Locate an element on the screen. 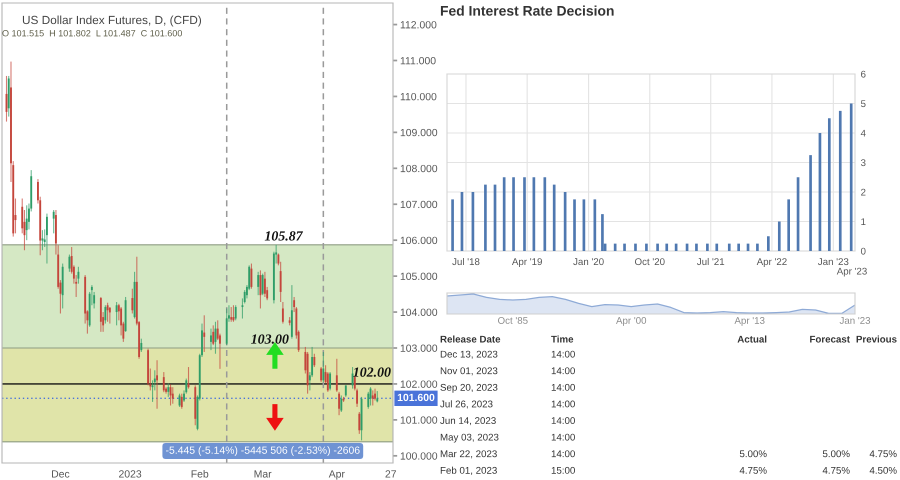 The image size is (900, 480). y-tick-label: 102.000 is located at coordinates (419, 384).